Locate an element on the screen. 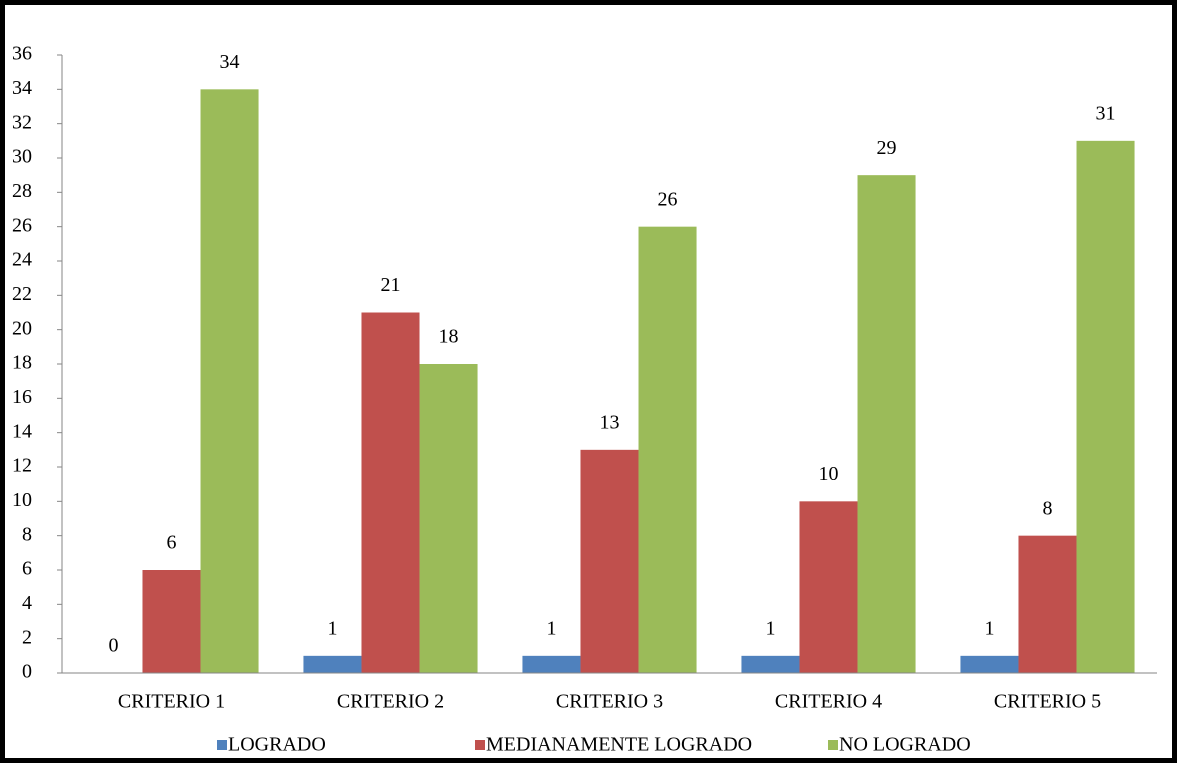 This screenshot has height=763, width=1177. y-tick-label: 22 is located at coordinates (22, 294).